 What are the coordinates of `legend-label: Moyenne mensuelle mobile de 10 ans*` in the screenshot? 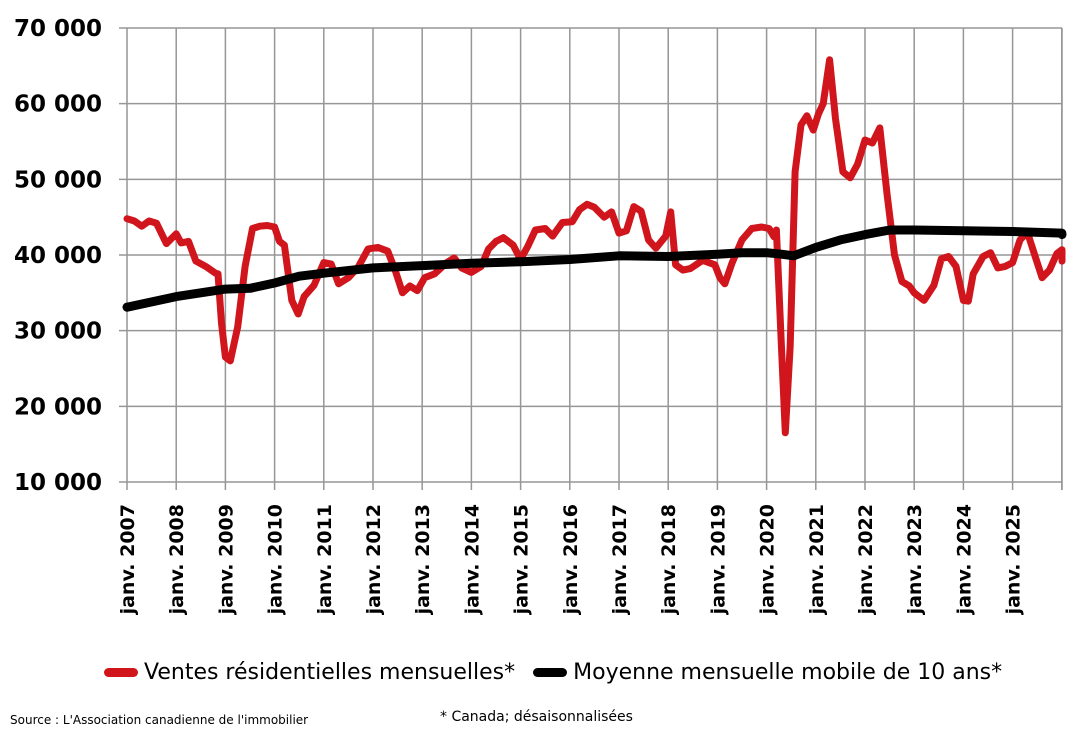 It's located at (788, 672).